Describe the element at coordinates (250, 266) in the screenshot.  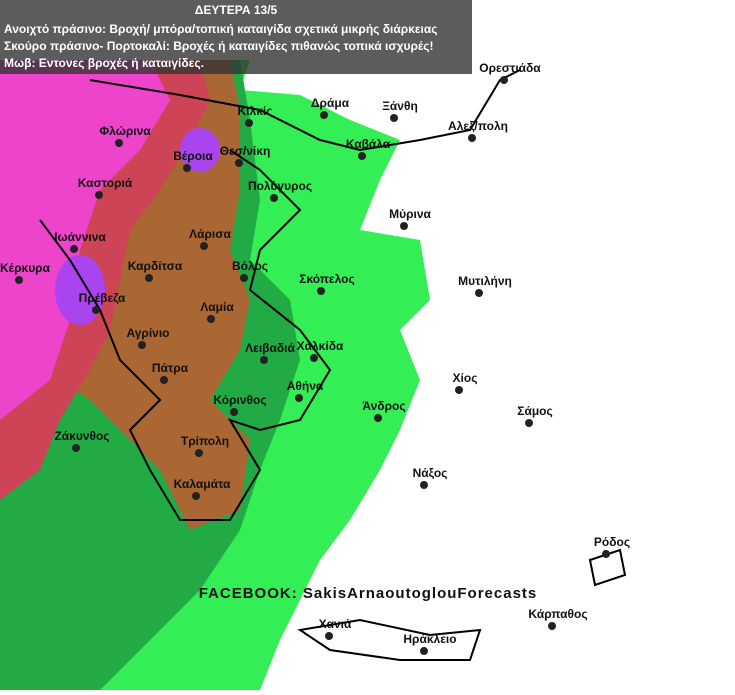
I see `city-label: Βόλος` at that location.